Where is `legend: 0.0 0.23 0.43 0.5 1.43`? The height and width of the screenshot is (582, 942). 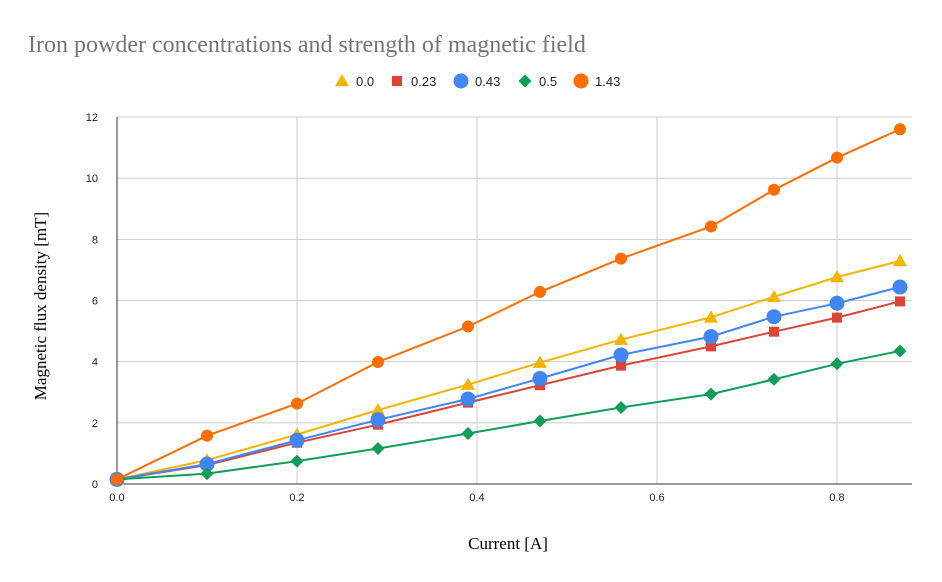 legend: 0.0 0.23 0.43 0.5 1.43 is located at coordinates (477, 81).